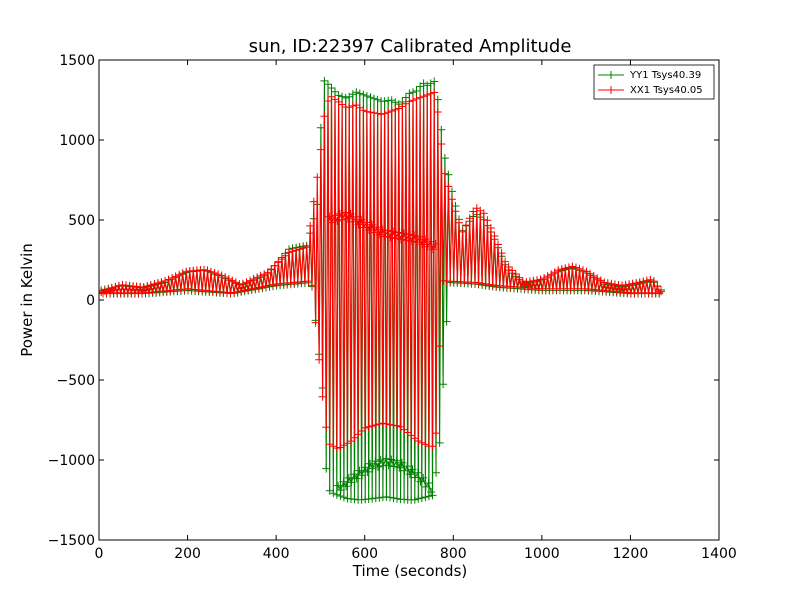 This screenshot has height=600, width=800. Describe the element at coordinates (631, 554) in the screenshot. I see `x-tick-label: 1200` at that location.